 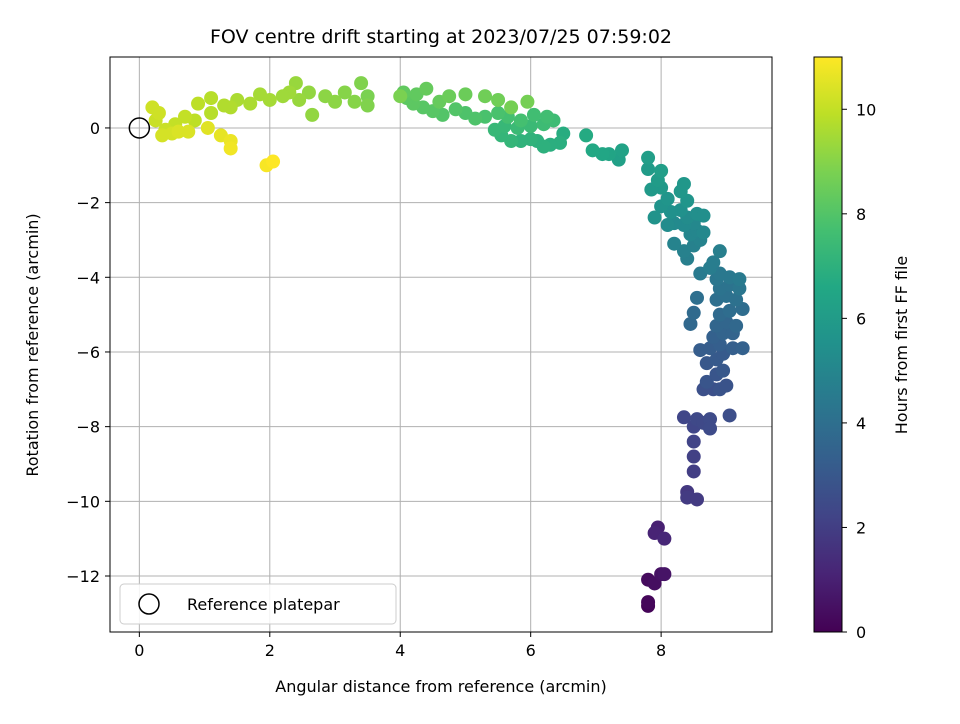 What do you see at coordinates (901, 345) in the screenshot?
I see `colorbar-label: Hours from first FF file` at bounding box center [901, 345].